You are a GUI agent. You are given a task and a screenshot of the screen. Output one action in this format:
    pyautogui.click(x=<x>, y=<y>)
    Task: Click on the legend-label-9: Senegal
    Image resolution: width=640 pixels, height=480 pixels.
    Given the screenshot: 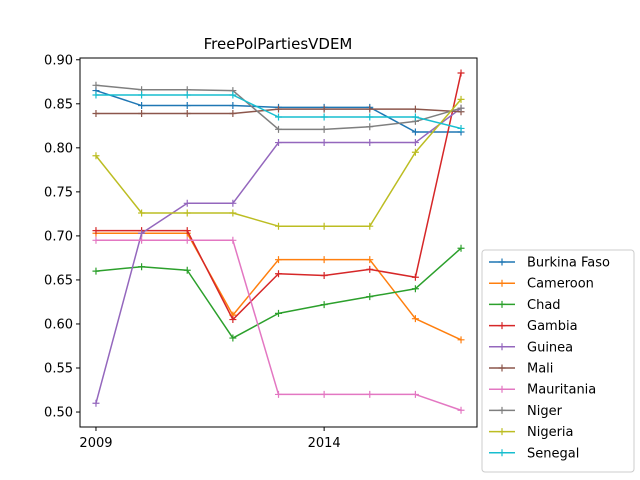 What is the action you would take?
    pyautogui.click(x=553, y=453)
    